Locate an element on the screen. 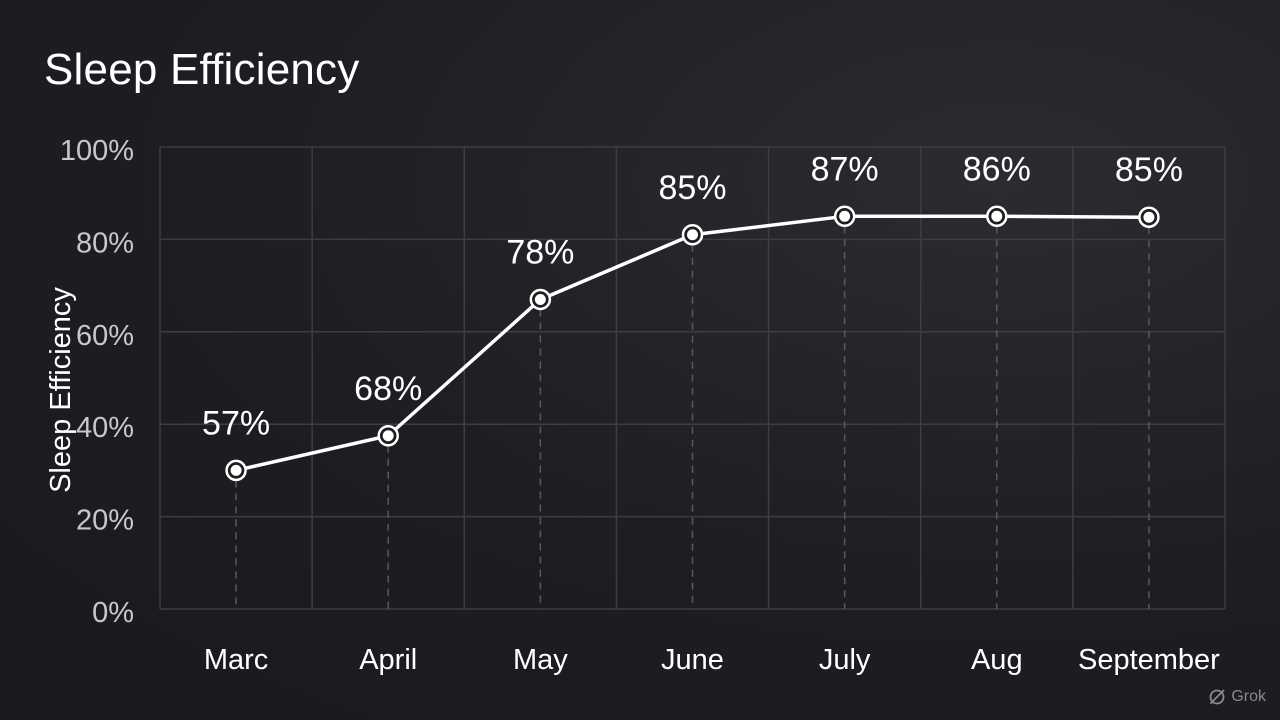  data-label: 78% is located at coordinates (540, 252).